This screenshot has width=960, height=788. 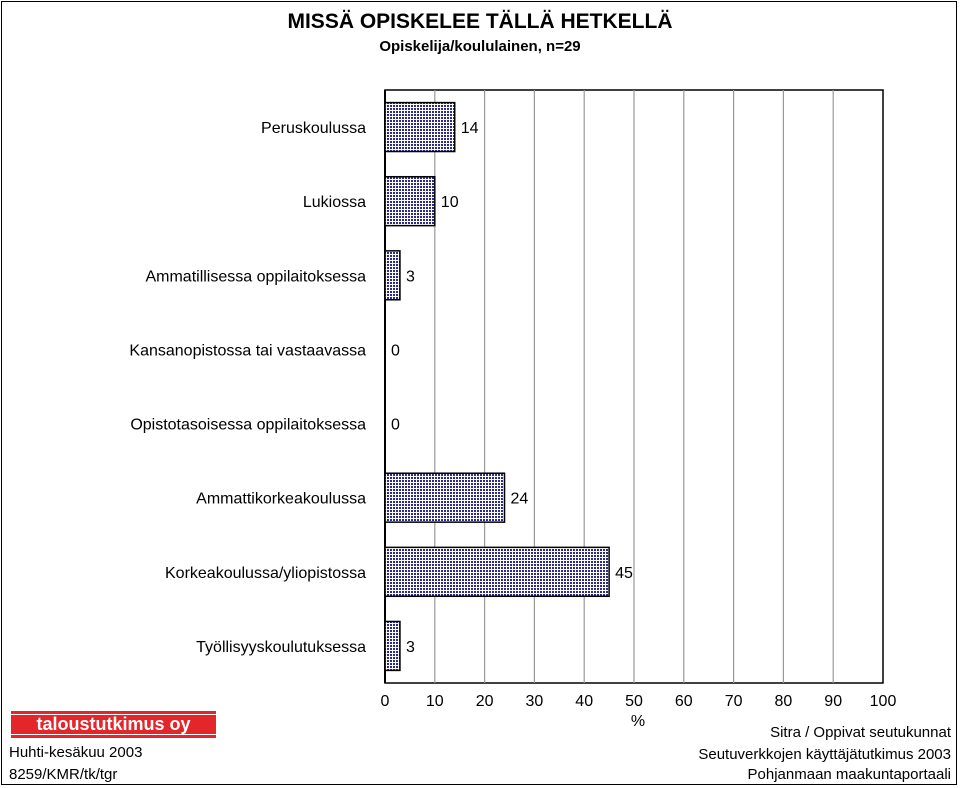 I want to click on bar-value-label: 24, so click(x=520, y=499).